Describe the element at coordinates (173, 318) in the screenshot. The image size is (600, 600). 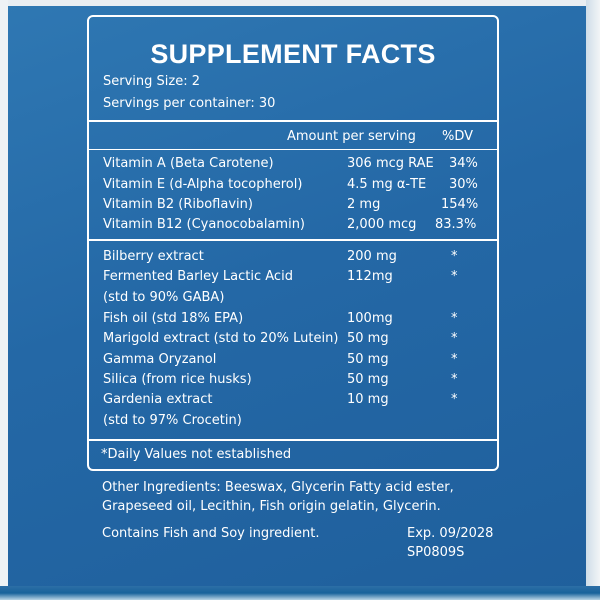
I see `ingredient-name: Fish oil (std 18% EPA)` at that location.